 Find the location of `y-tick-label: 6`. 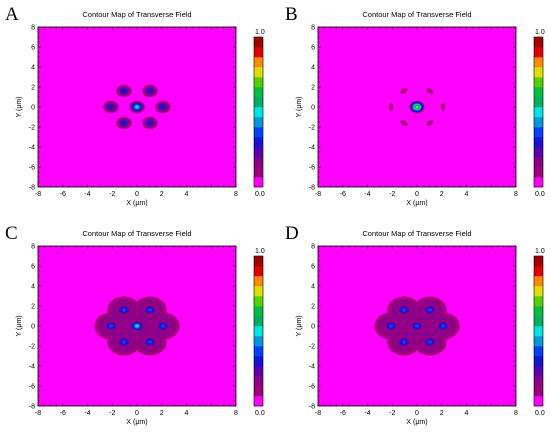

y-tick-label: 6 is located at coordinates (33, 48).